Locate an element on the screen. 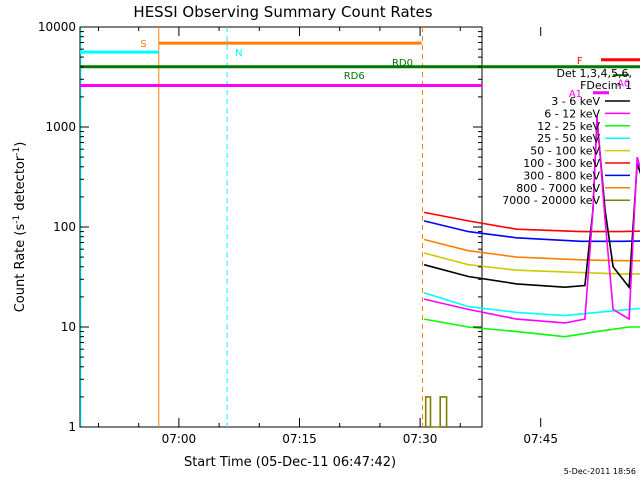 The height and width of the screenshot is (480, 640). legend-label: 3 - 6 keV is located at coordinates (575, 101).